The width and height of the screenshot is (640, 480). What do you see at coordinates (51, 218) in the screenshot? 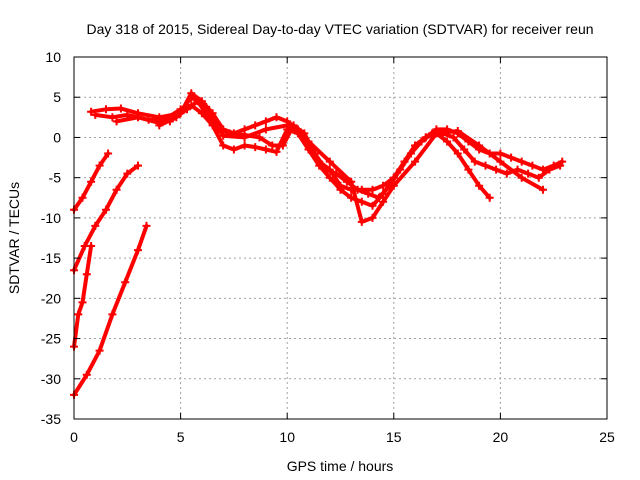
I see `y-tick-label: -10` at bounding box center [51, 218].